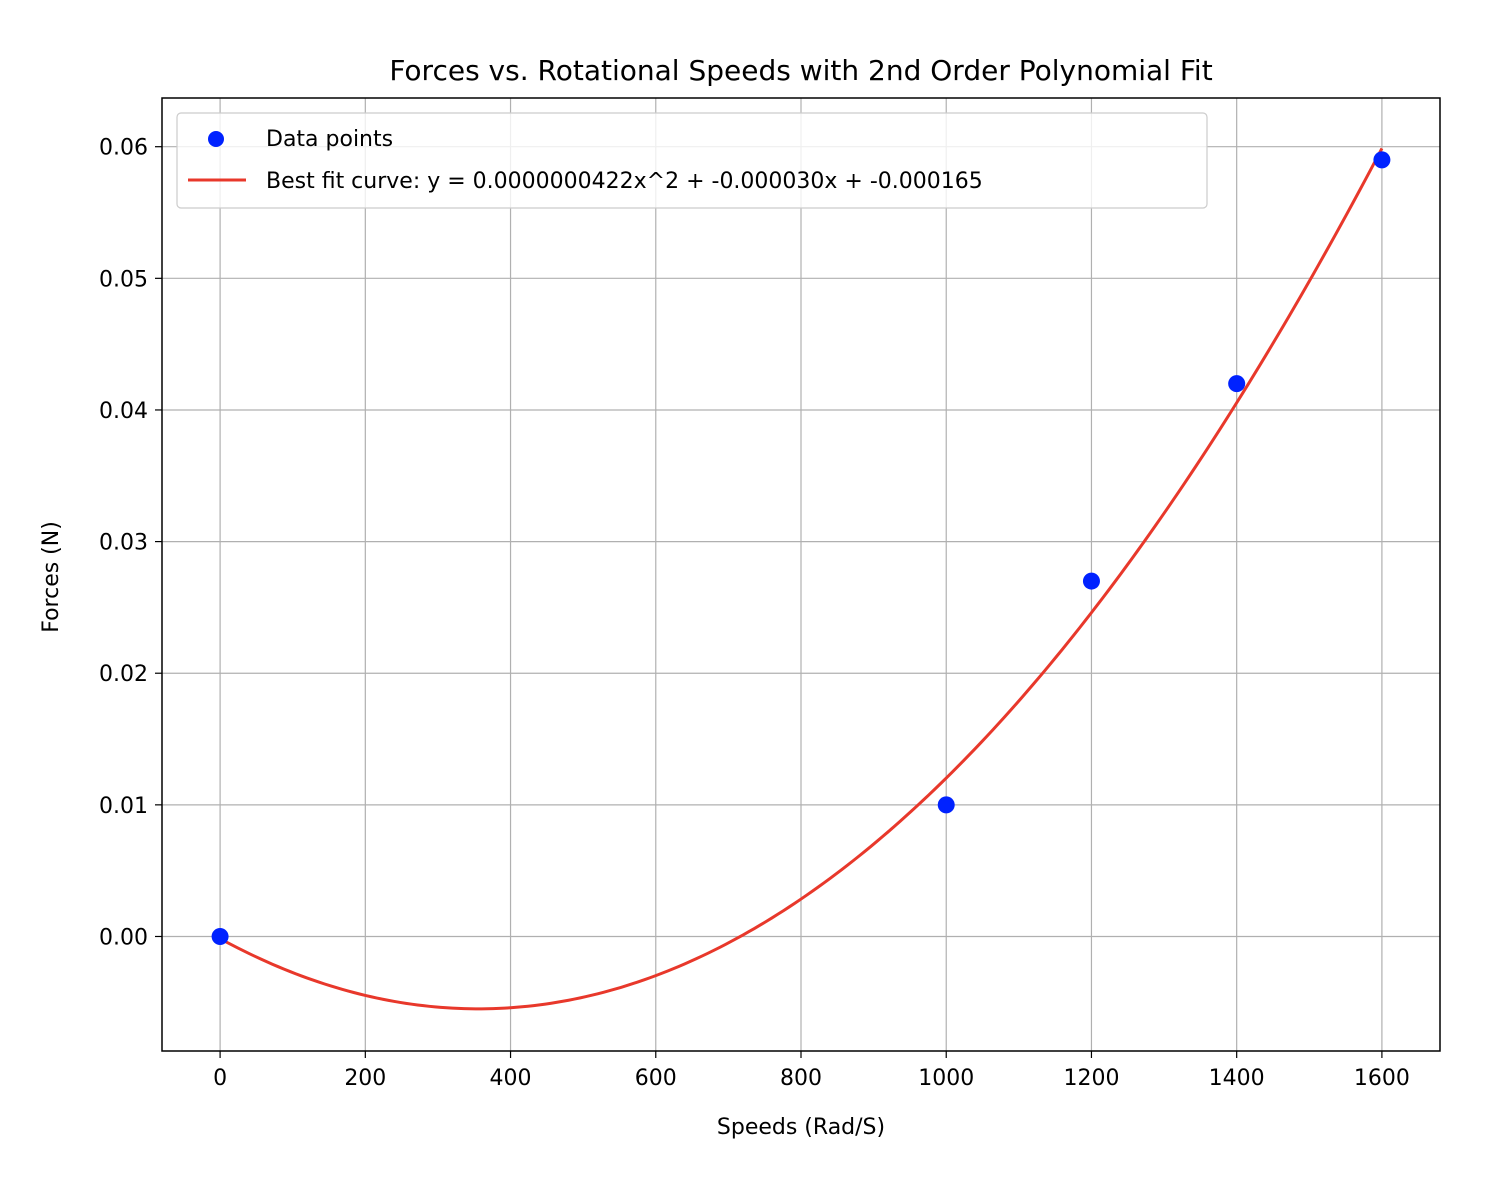 Image resolution: width=1502 pixels, height=1182 pixels. Describe the element at coordinates (123, 411) in the screenshot. I see `y-tick-label: 0.04` at that location.